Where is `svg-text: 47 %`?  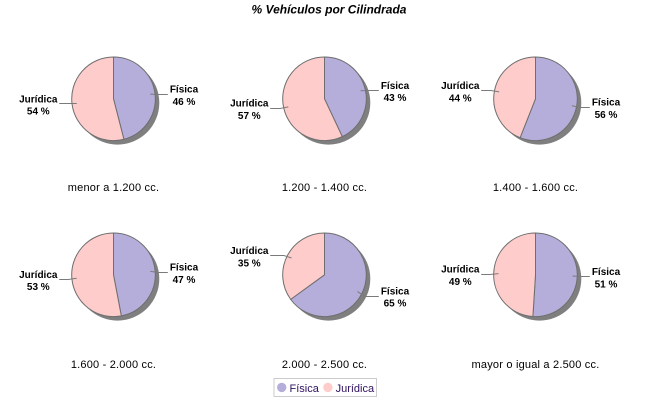 svg-text: 47 % is located at coordinates (184, 280).